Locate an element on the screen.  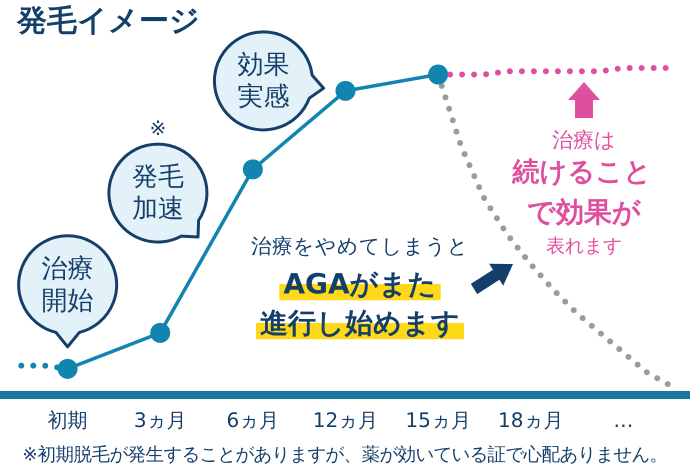
annotation: 治療開始 is located at coordinates (68, 285).